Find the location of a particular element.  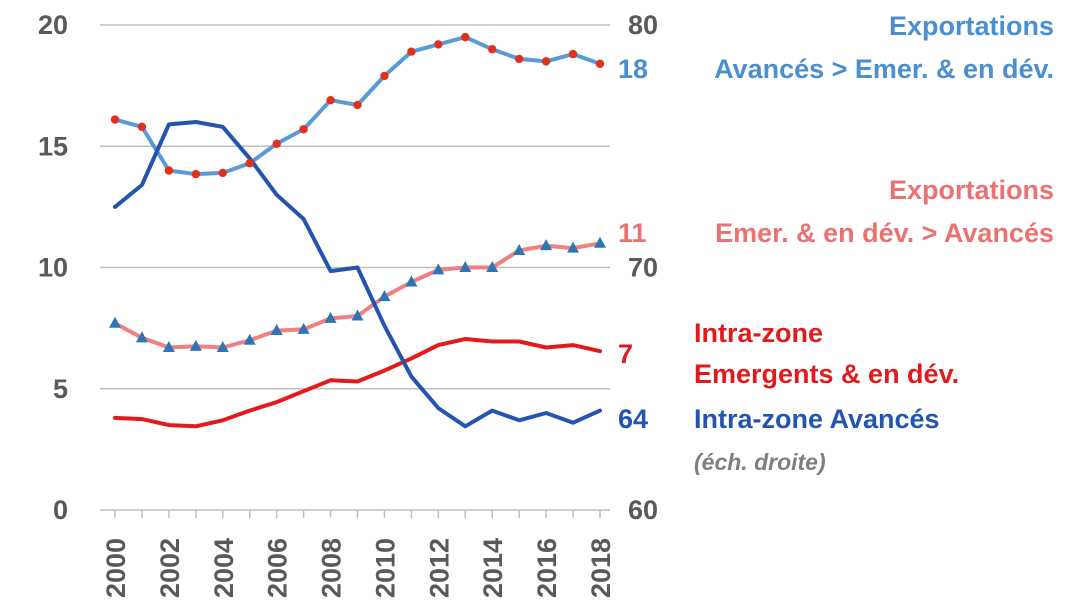

y-left-tick-label: 15 is located at coordinates (53, 146).